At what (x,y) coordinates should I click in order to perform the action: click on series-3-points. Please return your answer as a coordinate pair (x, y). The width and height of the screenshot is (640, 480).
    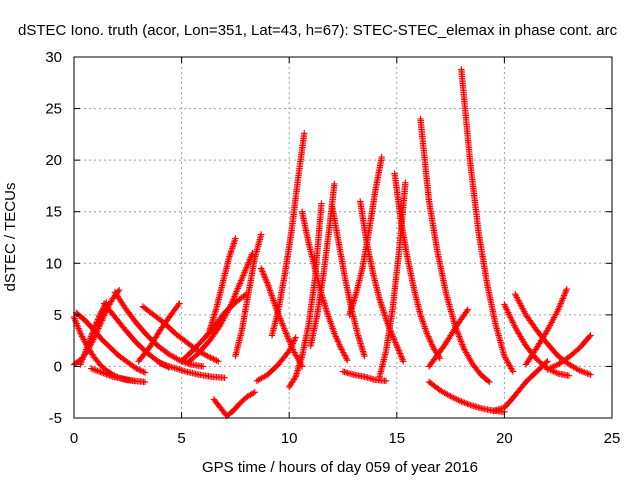
    Looking at the image, I should click on (93, 333).